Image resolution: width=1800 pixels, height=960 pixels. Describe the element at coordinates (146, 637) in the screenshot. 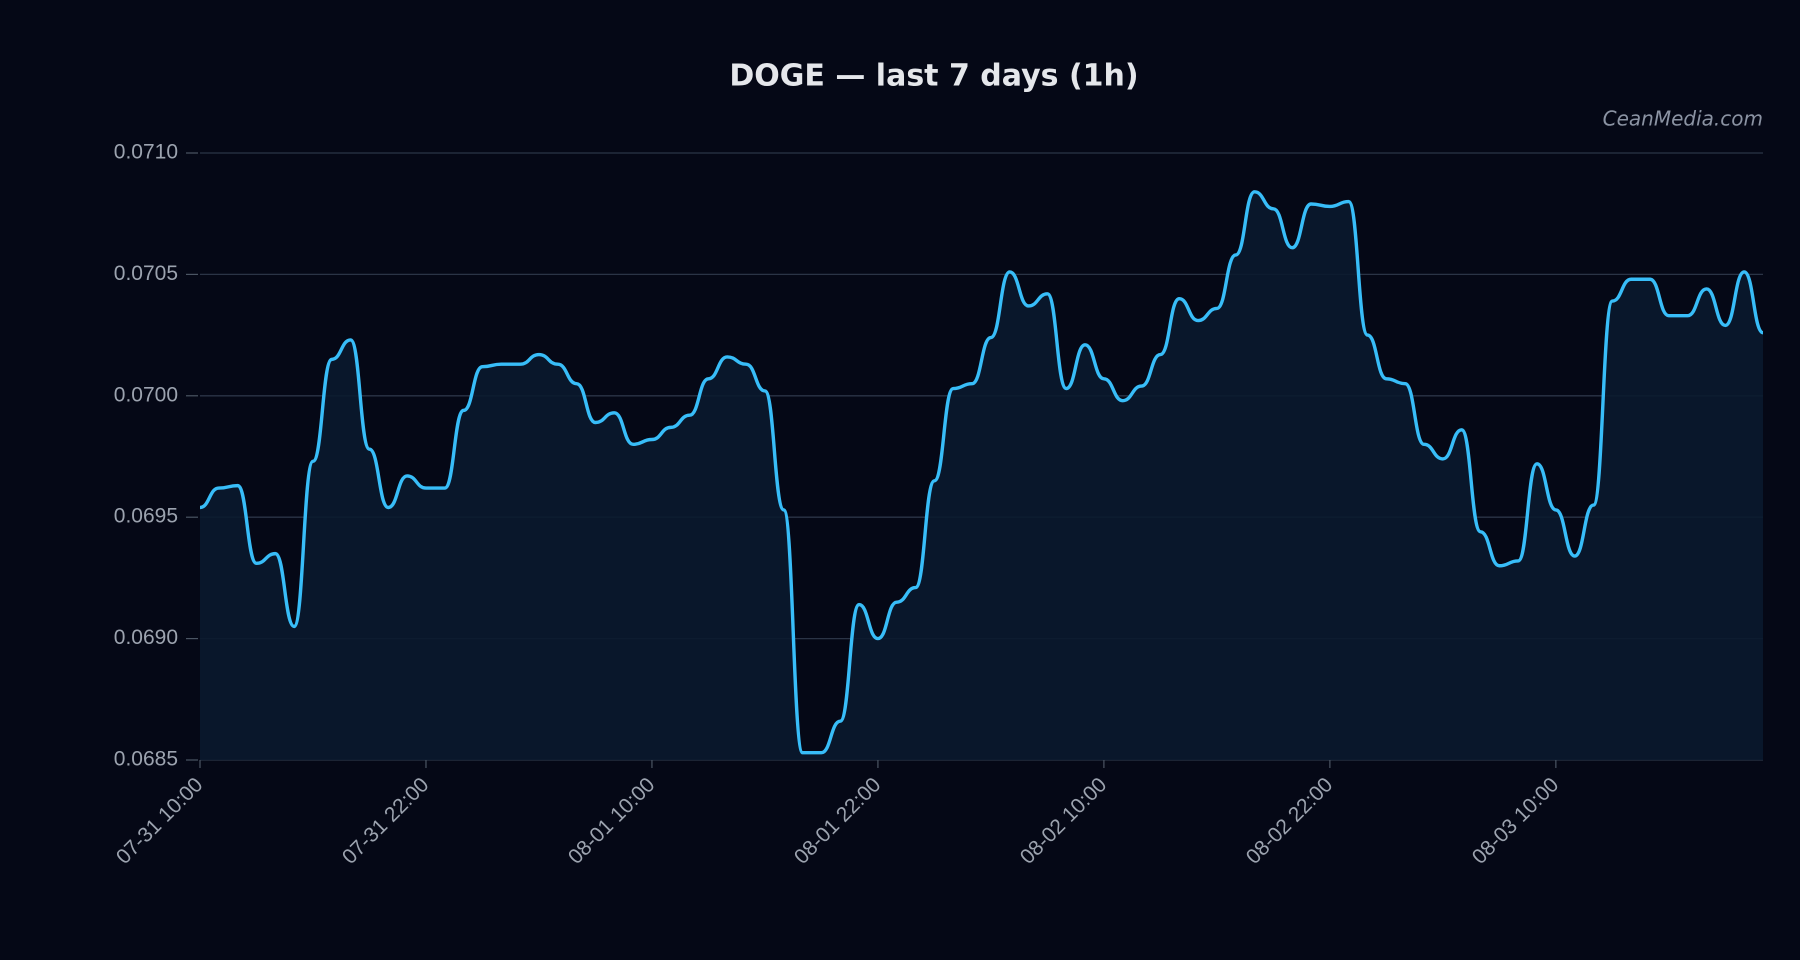

I see `y-tick-label: 0.0690` at that location.